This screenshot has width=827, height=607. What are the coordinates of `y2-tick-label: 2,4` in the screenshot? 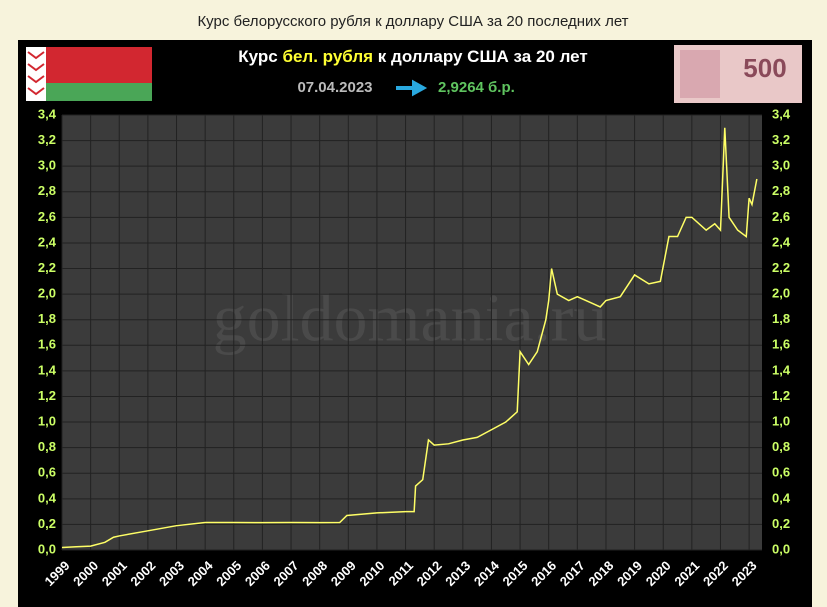 It's located at (781, 241).